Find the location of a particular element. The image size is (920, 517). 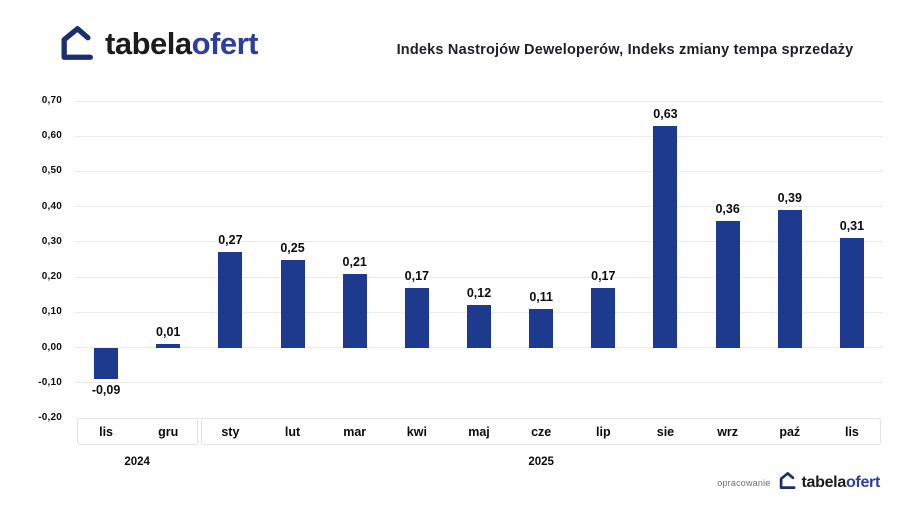

year-label: 2025 is located at coordinates (541, 462).